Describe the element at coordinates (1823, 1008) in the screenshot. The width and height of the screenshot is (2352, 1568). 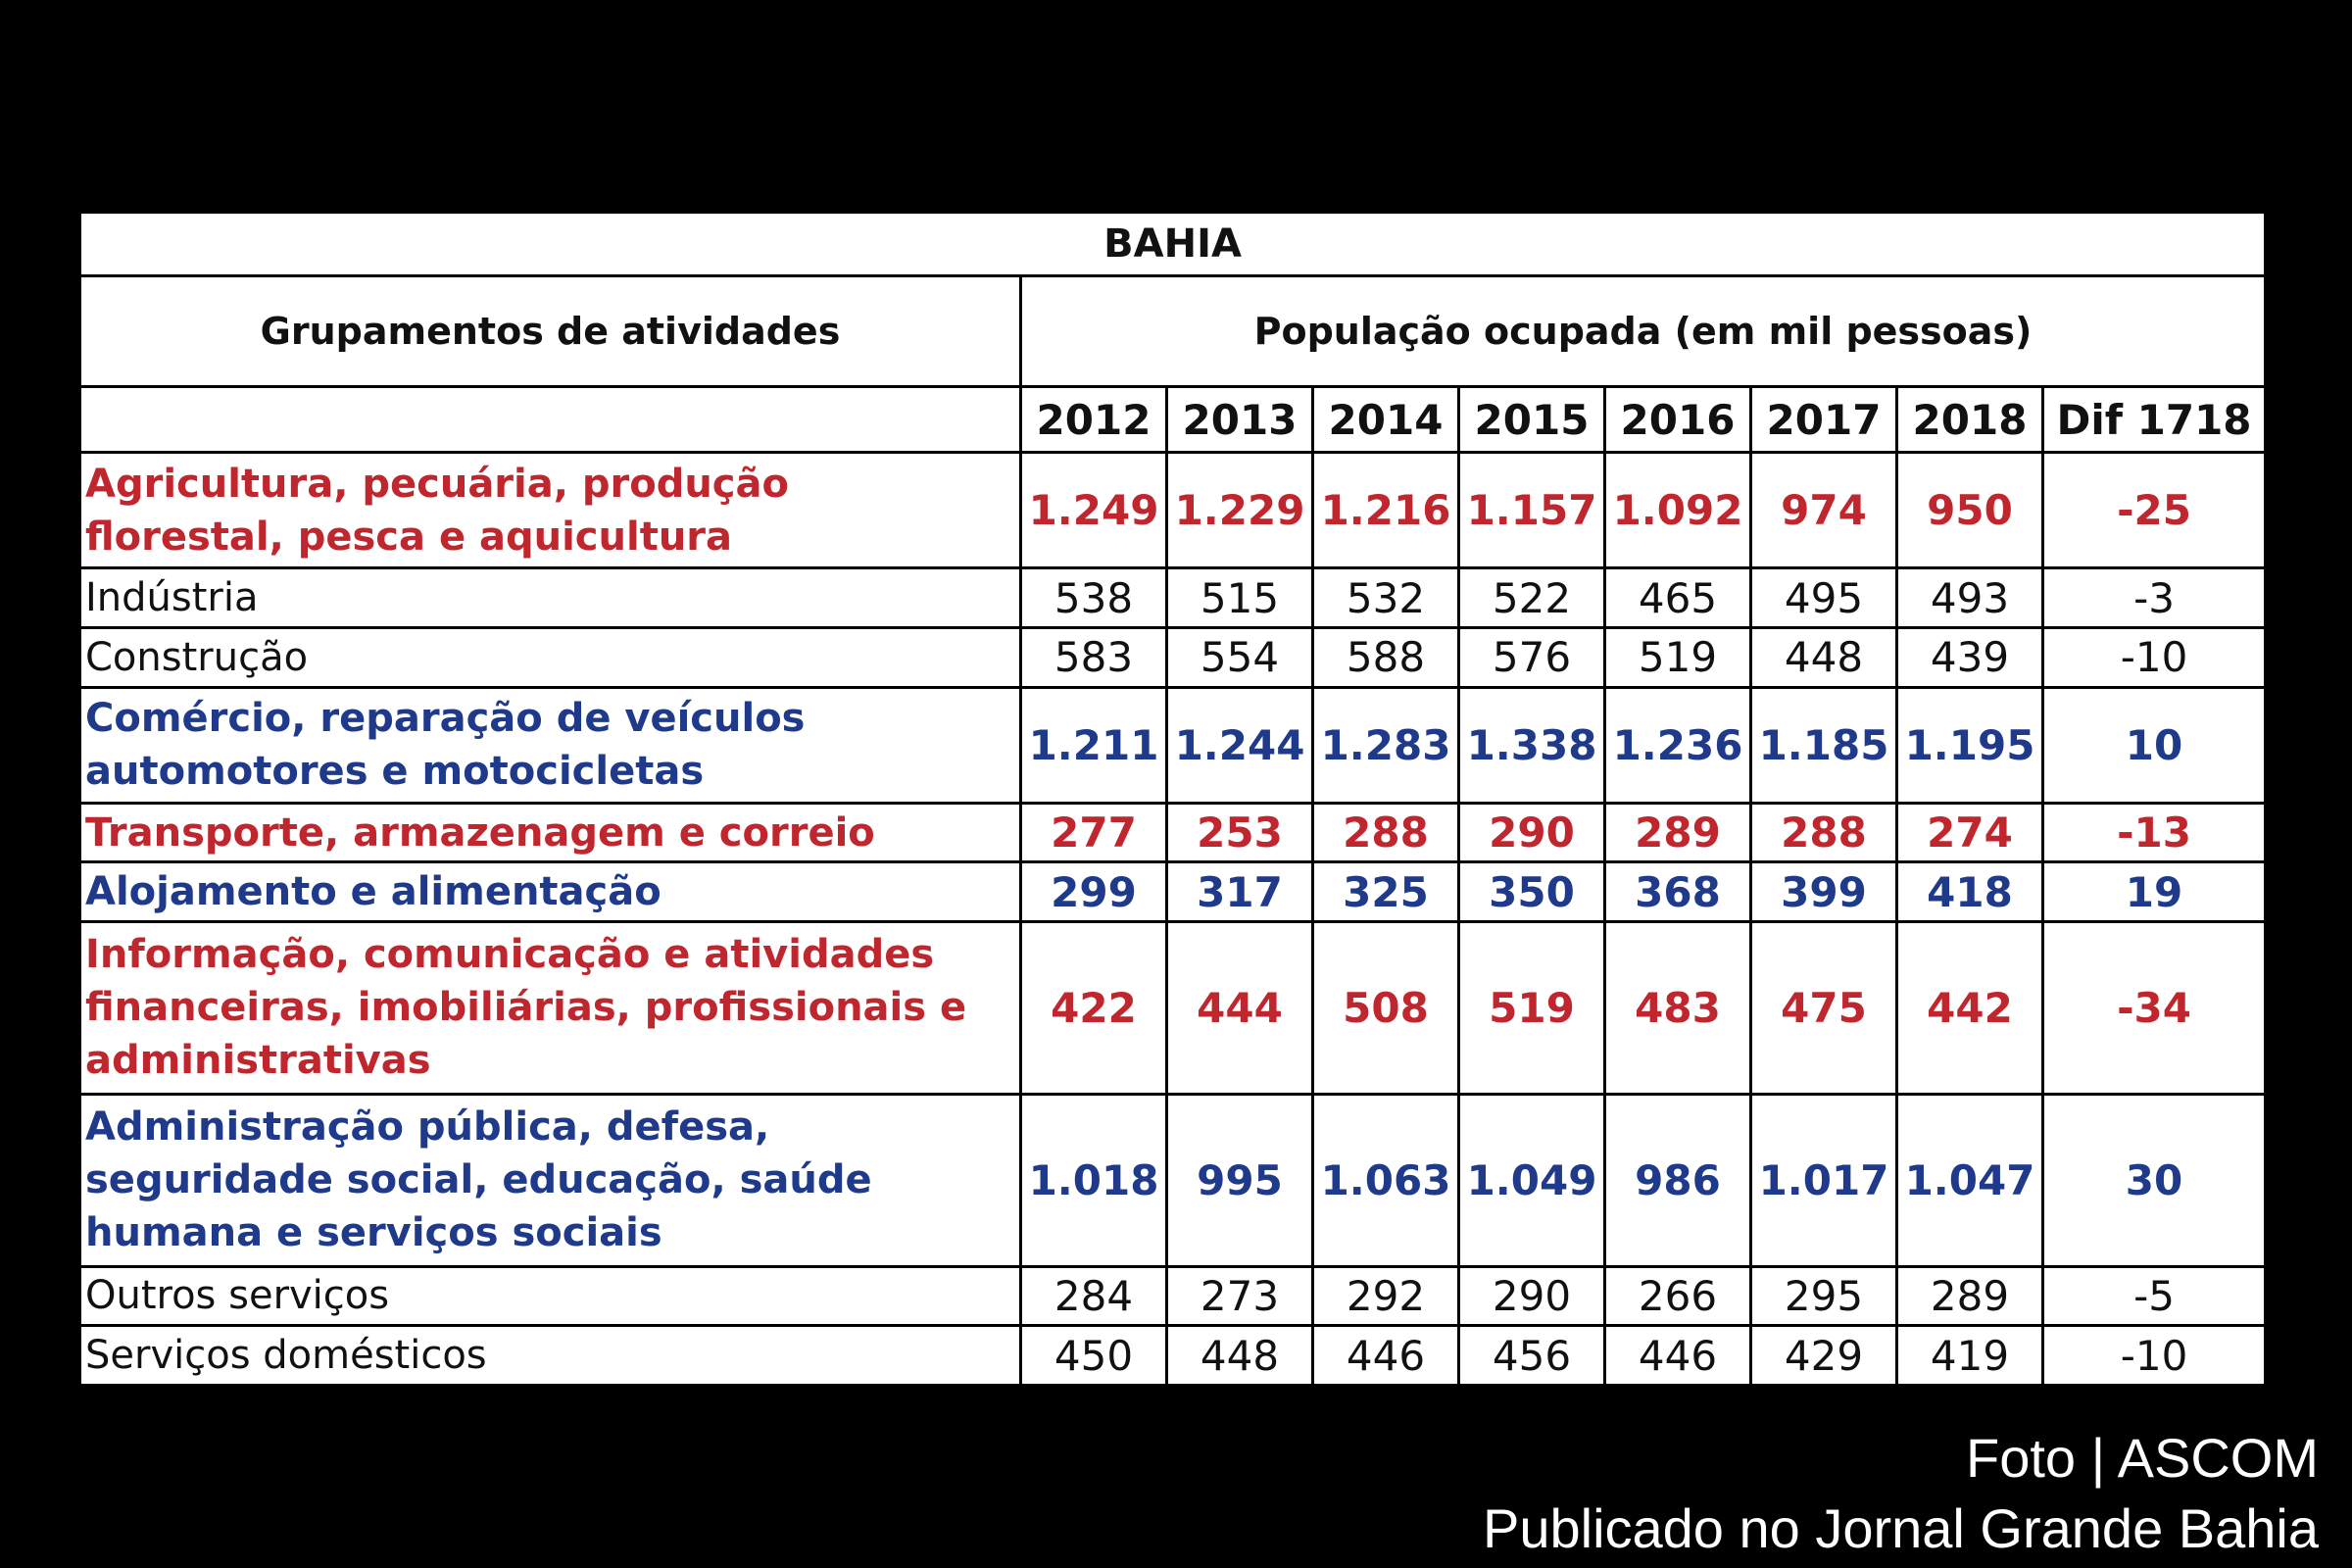
I see `value-cell: 475` at that location.